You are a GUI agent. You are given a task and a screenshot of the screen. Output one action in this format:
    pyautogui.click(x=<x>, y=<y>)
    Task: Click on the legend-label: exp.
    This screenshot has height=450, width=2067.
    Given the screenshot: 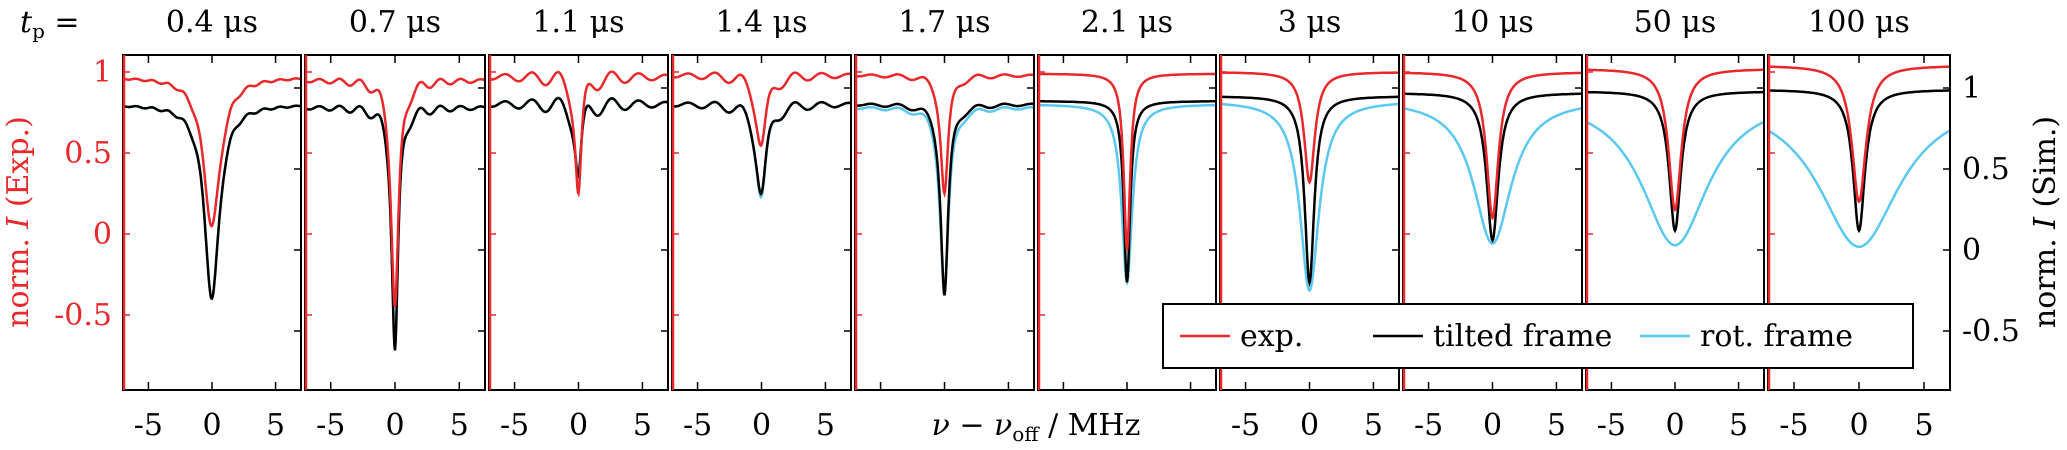 What is the action you would take?
    pyautogui.click(x=1271, y=336)
    